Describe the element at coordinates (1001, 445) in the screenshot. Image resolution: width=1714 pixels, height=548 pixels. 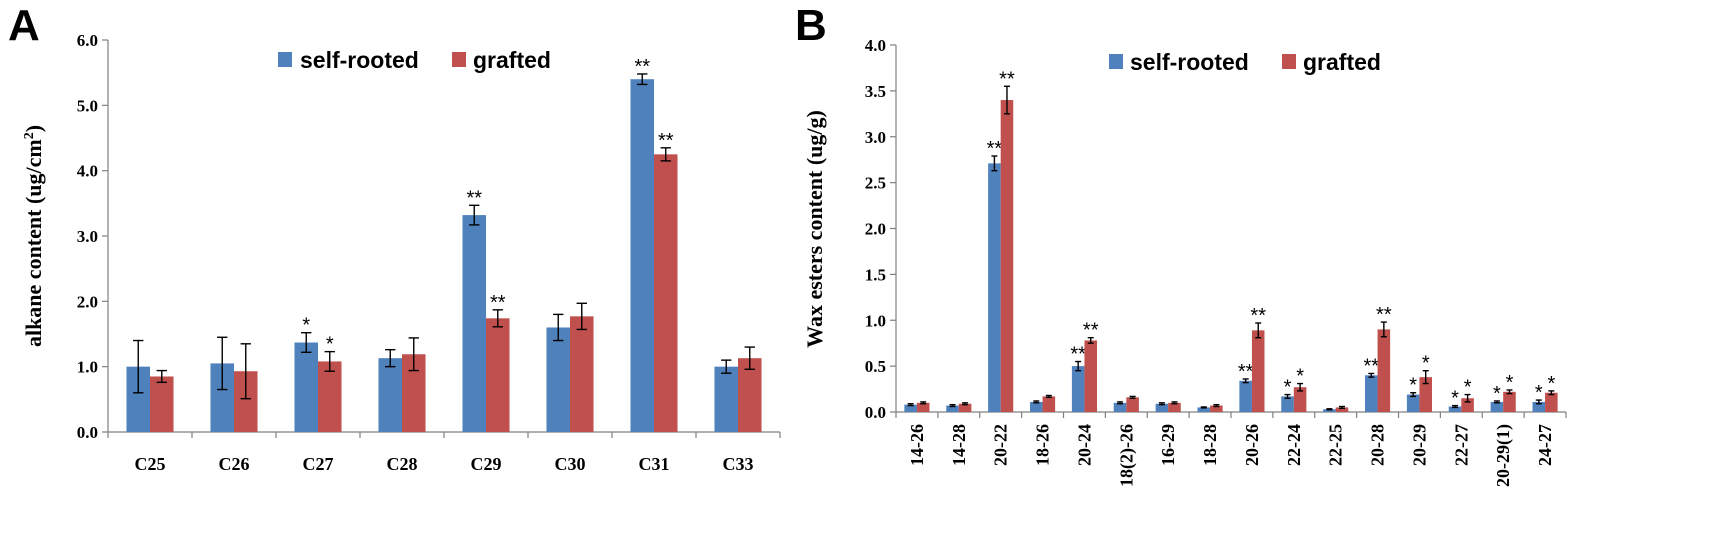
I see `panel-b-category-label: 20-22` at that location.